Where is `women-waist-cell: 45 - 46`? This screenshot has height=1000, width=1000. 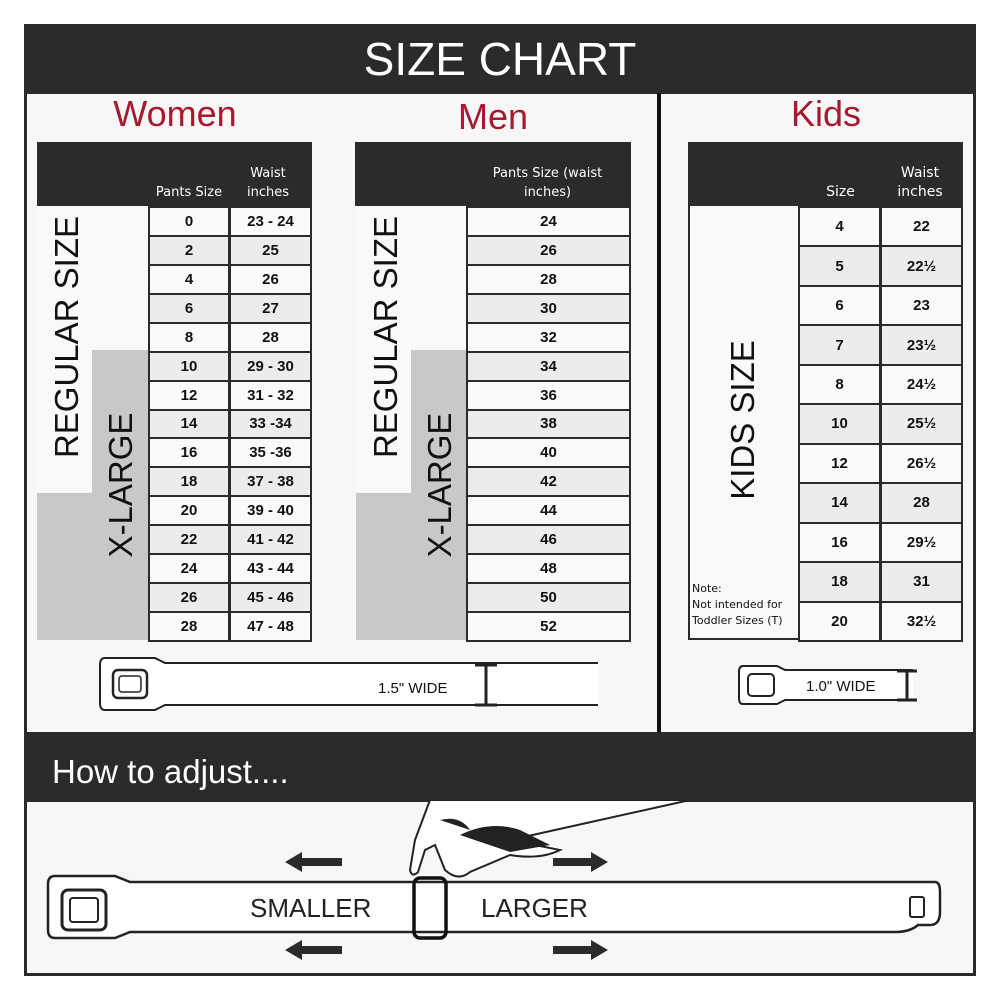 women-waist-cell: 45 - 46 is located at coordinates (270, 598).